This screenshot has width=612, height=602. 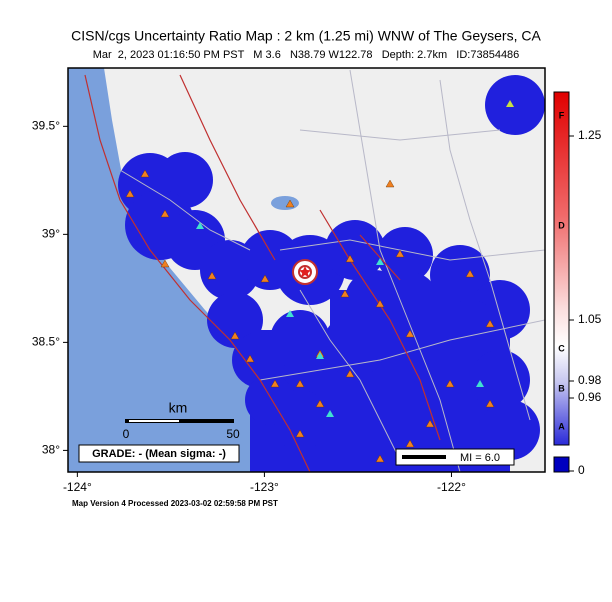 What do you see at coordinates (126, 434) in the screenshot?
I see `scale-tick: 0` at bounding box center [126, 434].